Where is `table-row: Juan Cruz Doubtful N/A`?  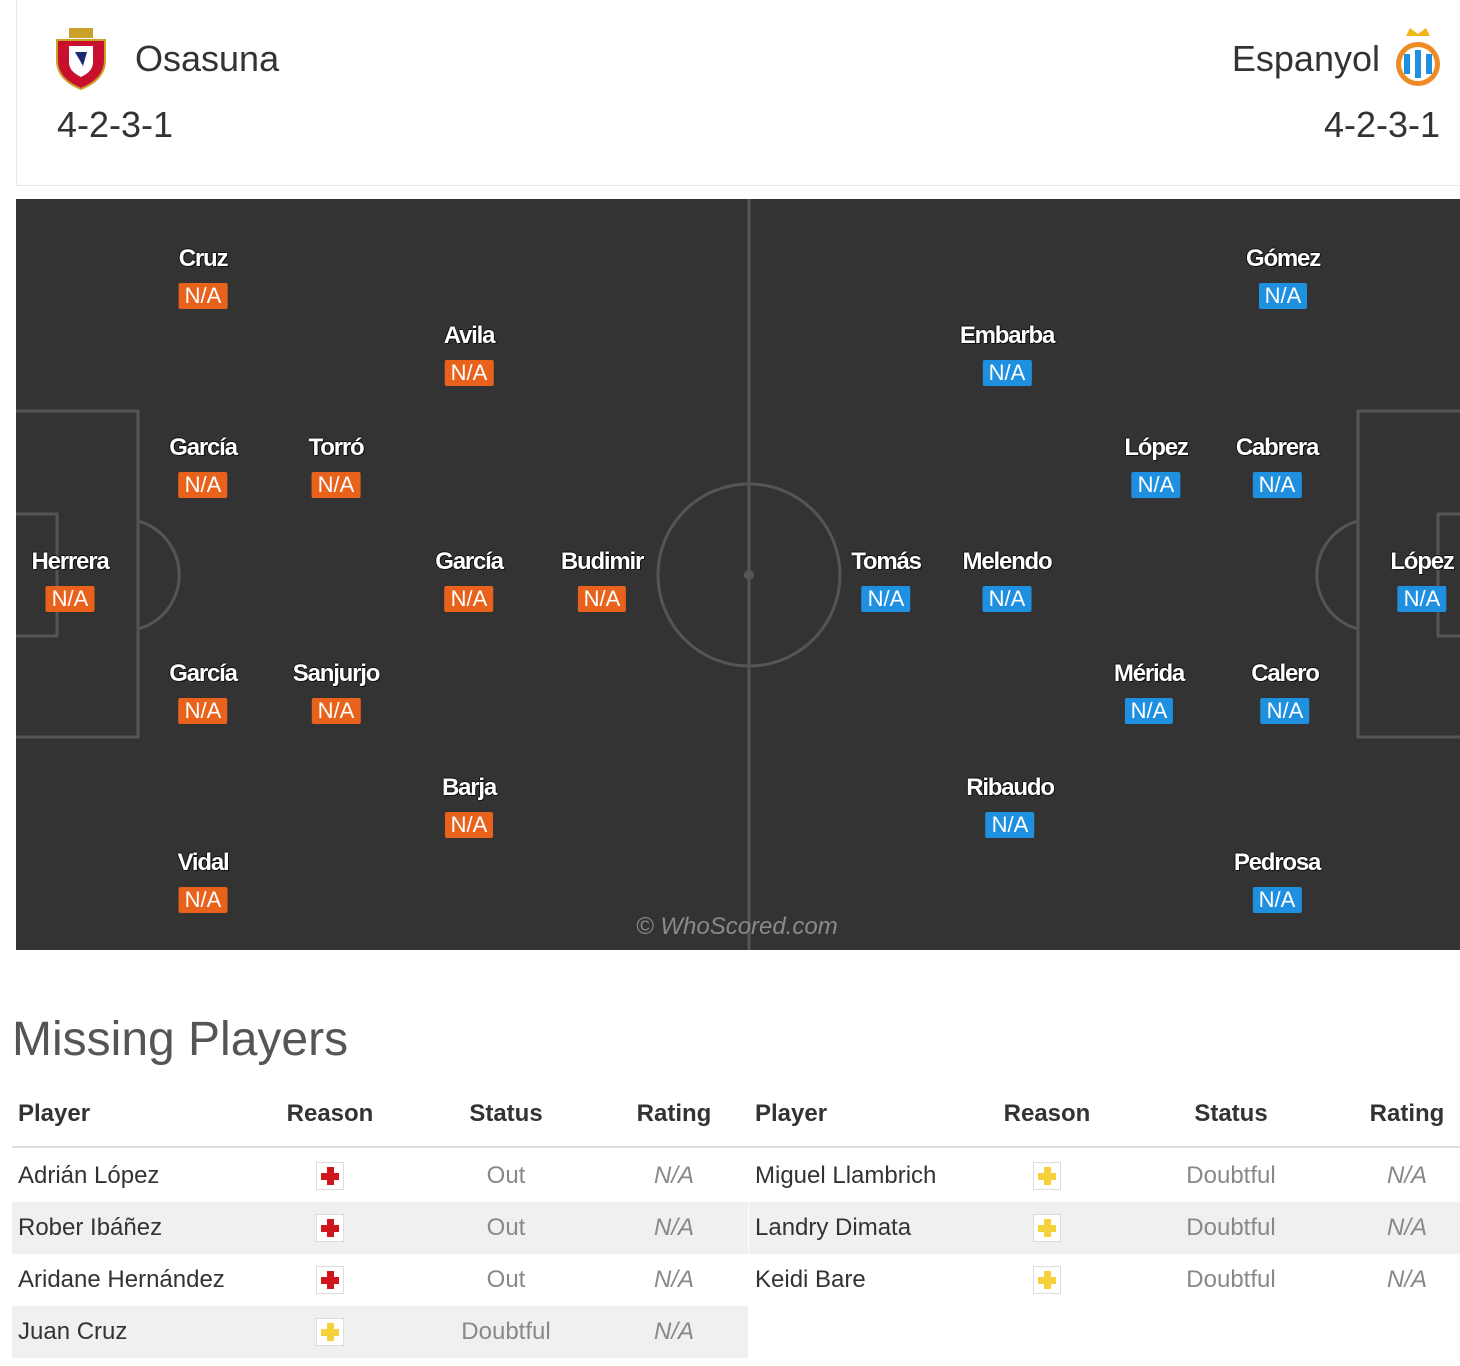 table-row: Juan Cruz Doubtful N/A is located at coordinates (380, 1332).